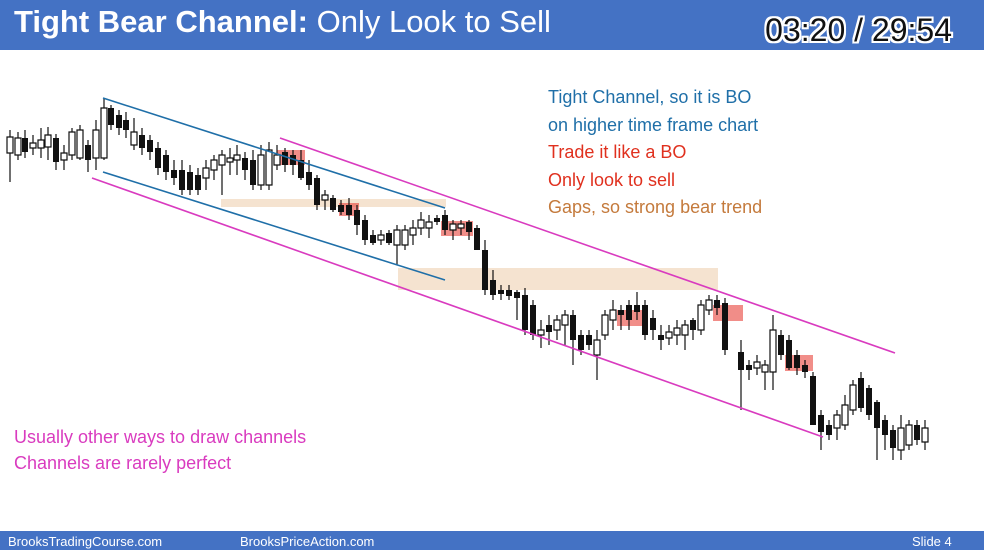 This screenshot has width=984, height=550. What do you see at coordinates (558, 279) in the screenshot?
I see `gap-zone` at bounding box center [558, 279].